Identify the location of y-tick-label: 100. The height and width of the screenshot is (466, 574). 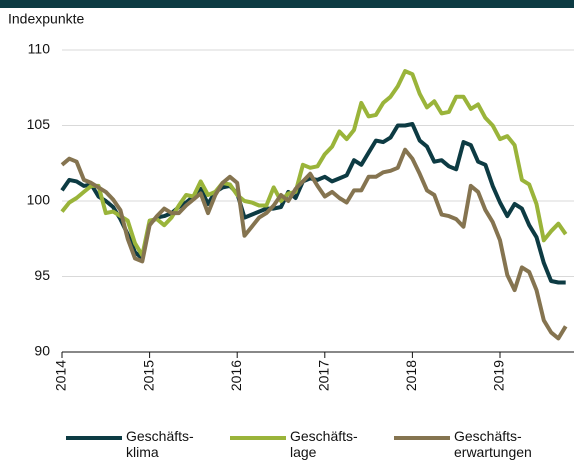
(39, 200).